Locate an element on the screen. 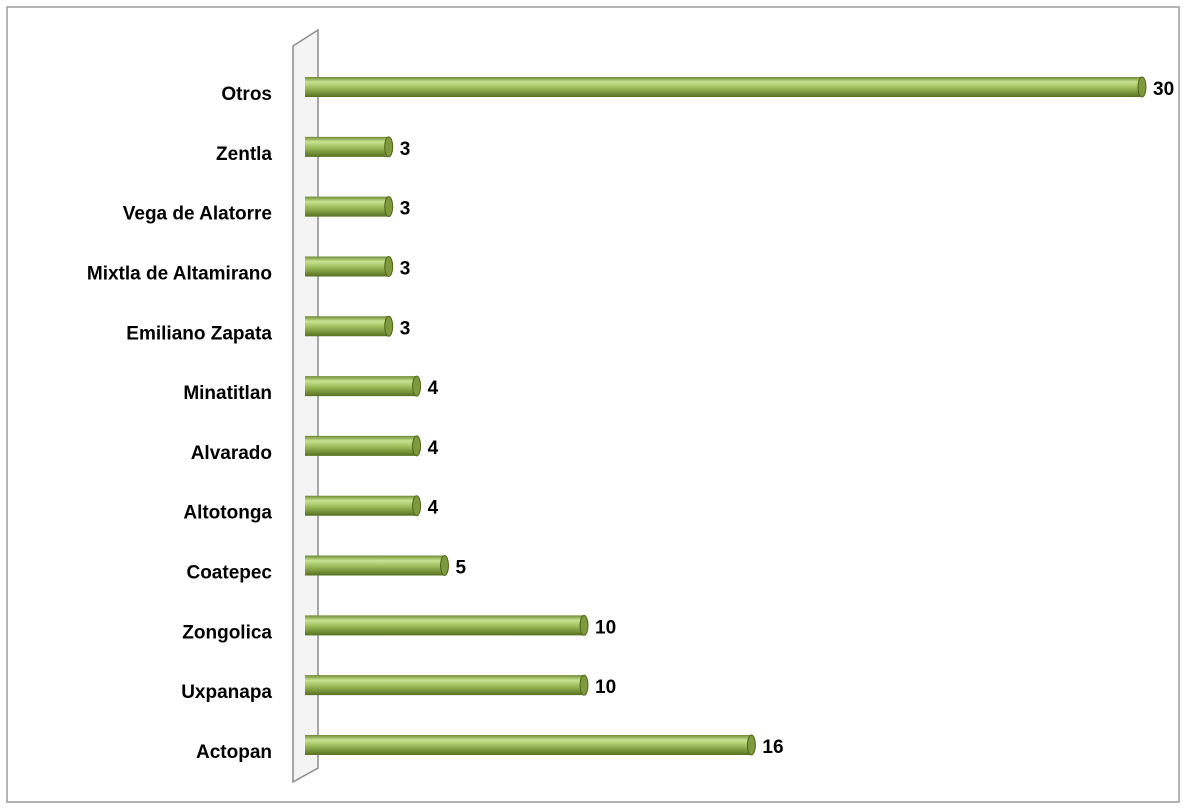 The height and width of the screenshot is (809, 1186). y-tick-label: Uxpanapa is located at coordinates (226, 692).